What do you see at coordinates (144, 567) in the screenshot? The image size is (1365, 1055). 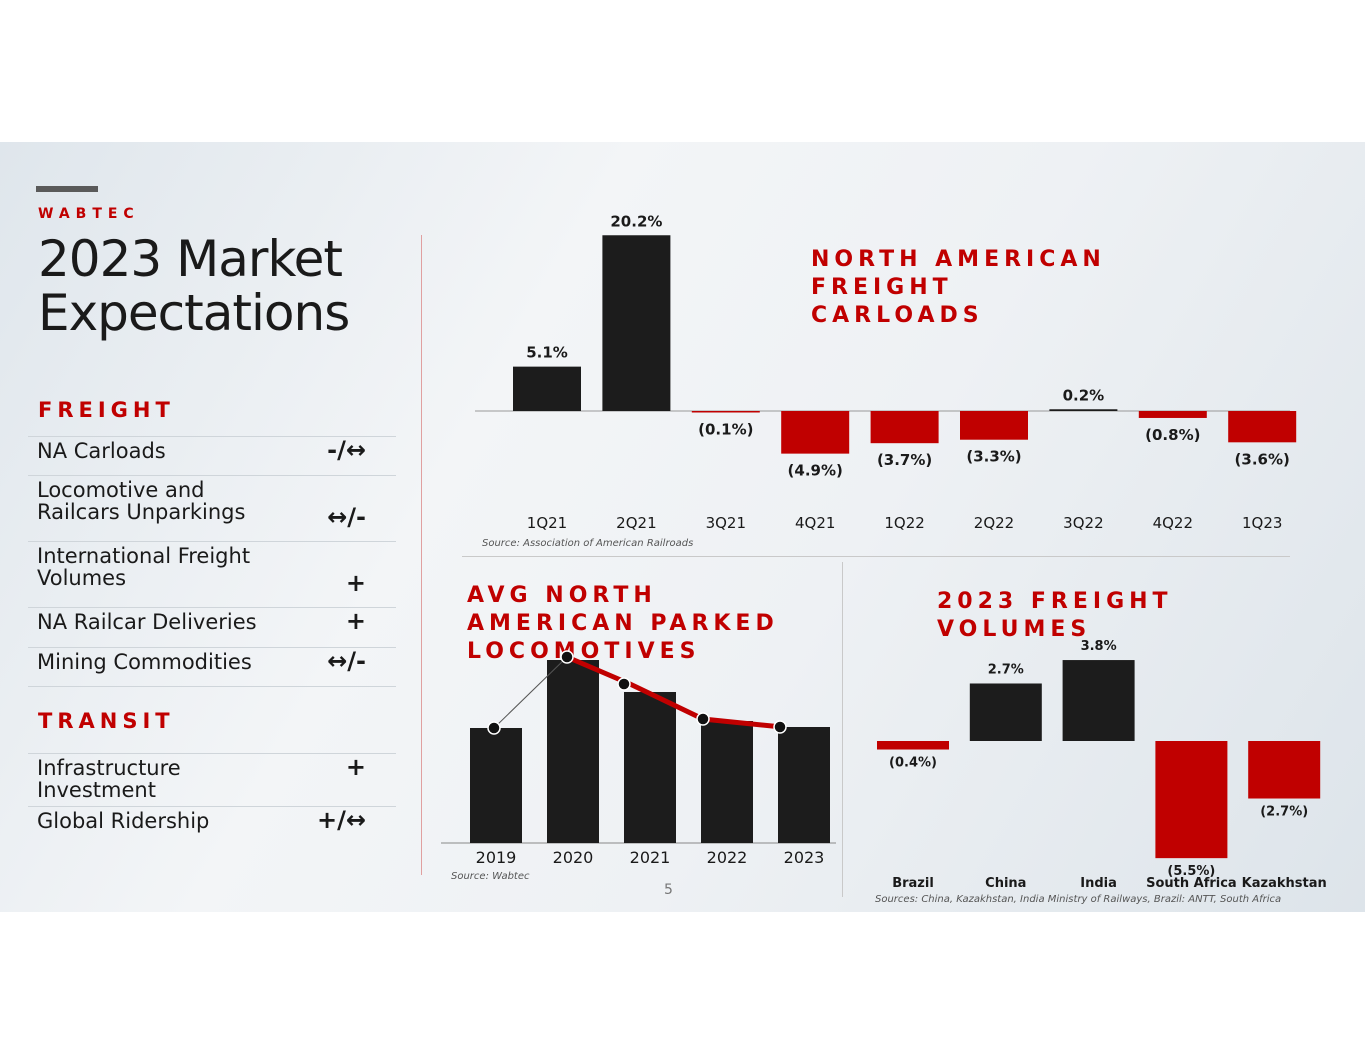 I see `outlook-label: International Freight Volumes` at bounding box center [144, 567].